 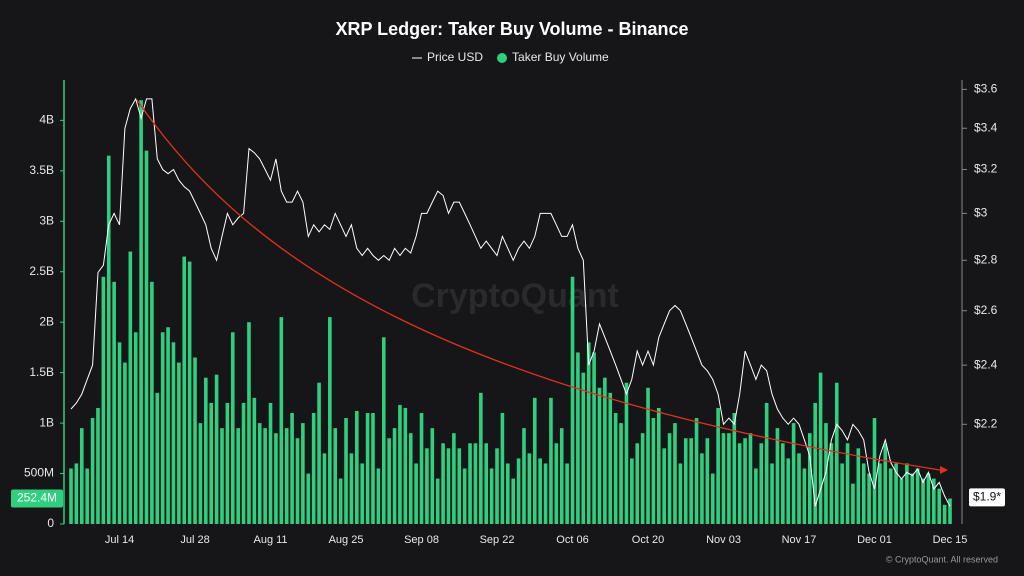 I want to click on current-price-badge, so click(x=987, y=497).